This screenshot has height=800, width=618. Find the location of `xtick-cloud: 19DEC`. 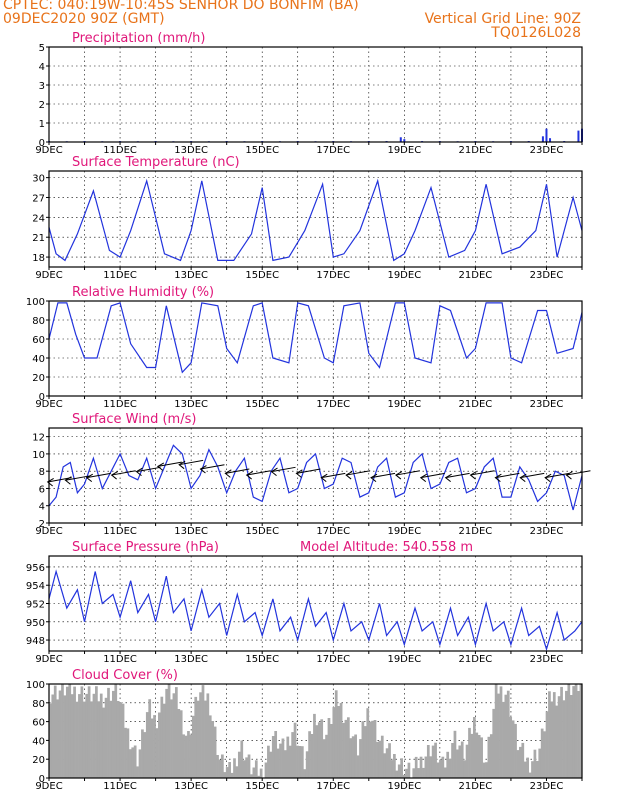

xtick-cloud: 19DEC is located at coordinates (404, 786).